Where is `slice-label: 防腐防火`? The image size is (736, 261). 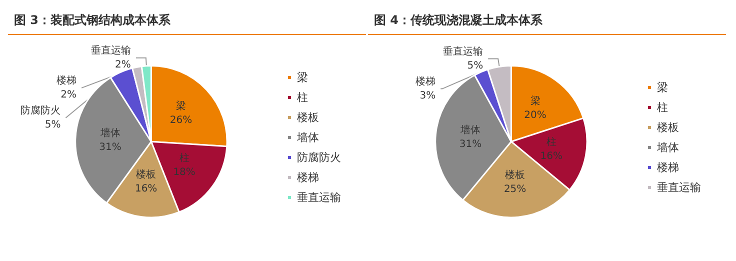
slice-label: 防腐防火 is located at coordinates (40, 110).